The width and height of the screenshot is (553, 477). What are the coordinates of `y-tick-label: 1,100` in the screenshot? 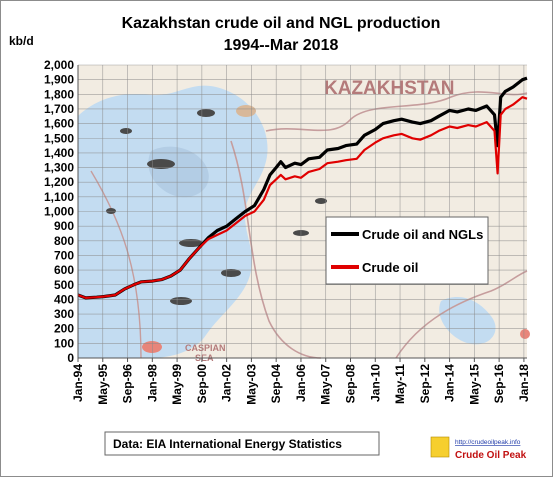 It's located at (59, 197).